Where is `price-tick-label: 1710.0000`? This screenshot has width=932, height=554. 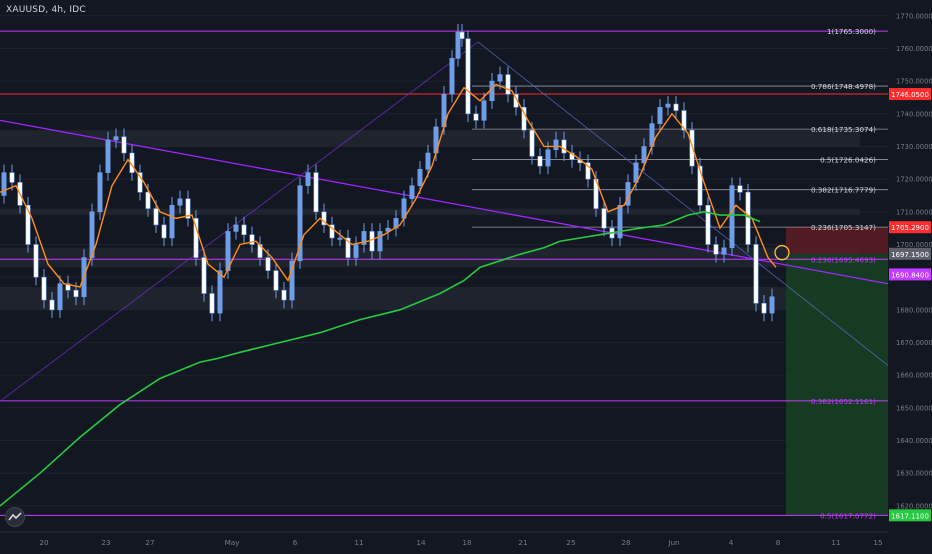
price-tick-label: 1710.0000 is located at coordinates (914, 212).